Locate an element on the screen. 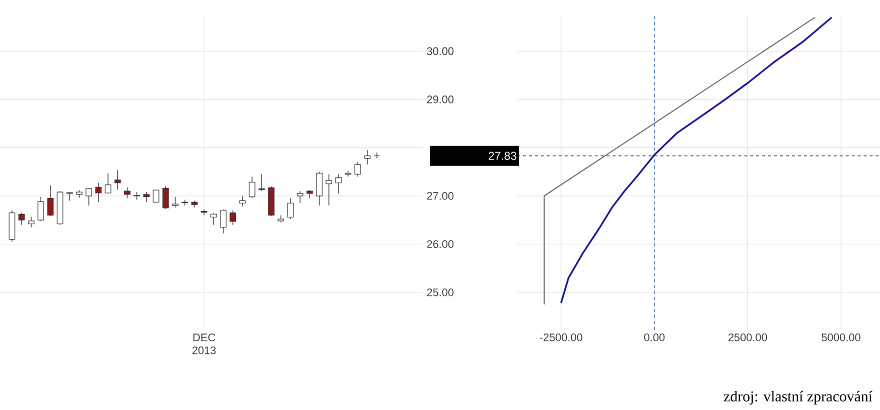 Image resolution: width=880 pixels, height=410 pixels. y-tick-label: 29.00 is located at coordinates (440, 100).